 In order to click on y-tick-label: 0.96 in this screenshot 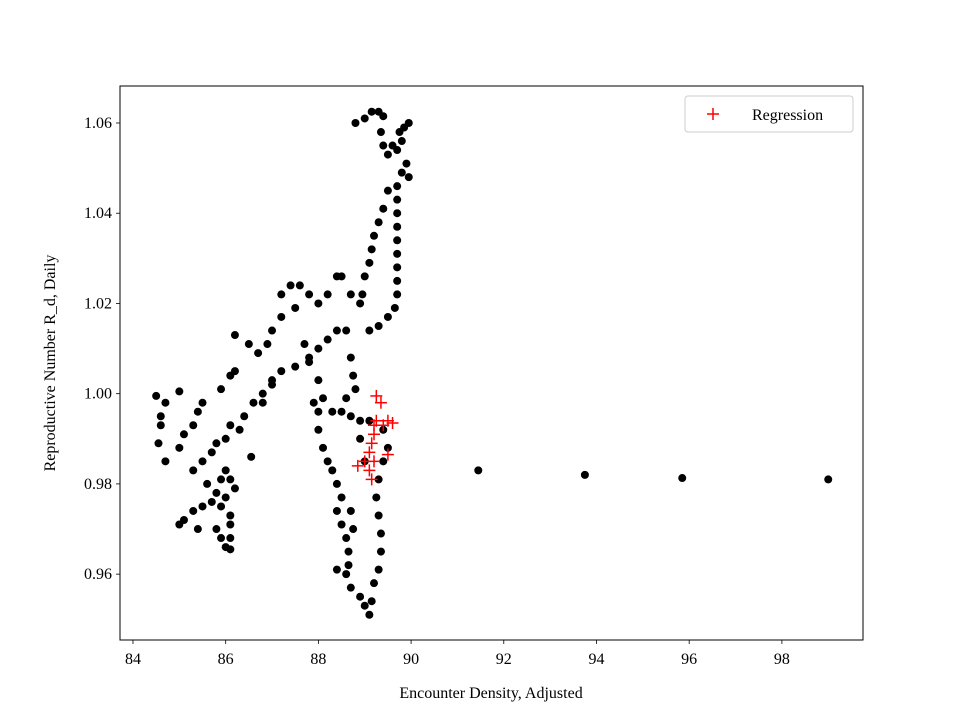, I will do `click(98, 574)`.